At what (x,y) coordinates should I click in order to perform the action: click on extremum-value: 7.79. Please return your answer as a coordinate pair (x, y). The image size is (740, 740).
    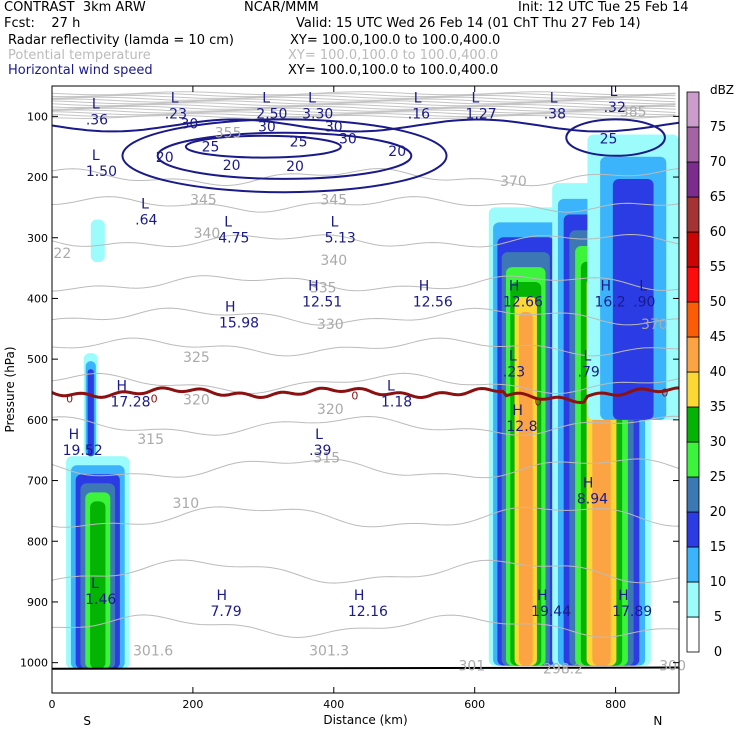
    Looking at the image, I should click on (226, 612).